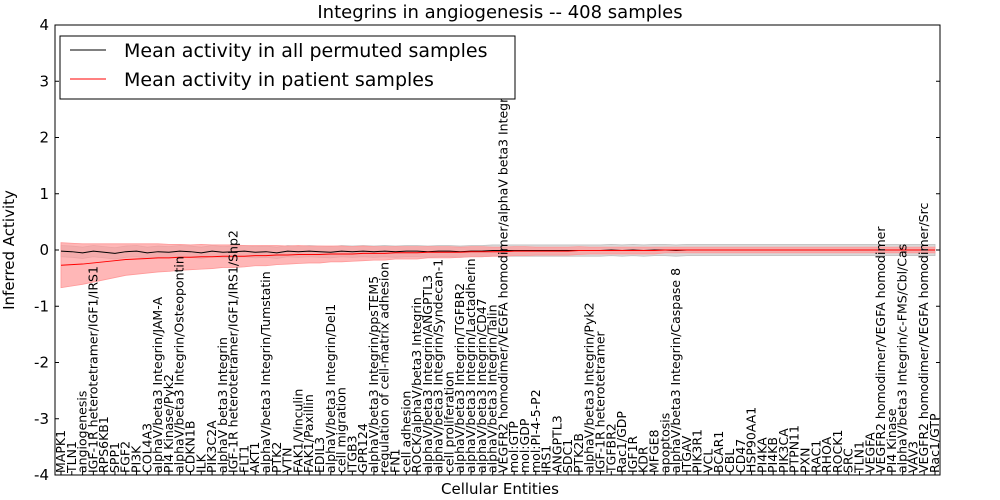 This screenshot has width=1000, height=500. Describe the element at coordinates (44, 194) in the screenshot. I see `y-tick-label: 1` at that location.